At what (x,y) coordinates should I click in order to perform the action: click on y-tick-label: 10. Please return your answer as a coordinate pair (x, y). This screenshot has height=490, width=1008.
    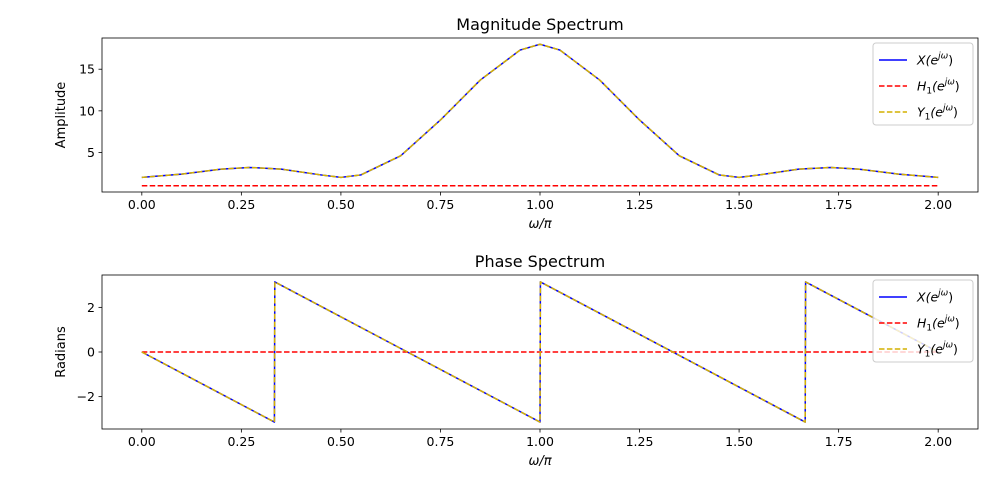
    Looking at the image, I should click on (87, 110).